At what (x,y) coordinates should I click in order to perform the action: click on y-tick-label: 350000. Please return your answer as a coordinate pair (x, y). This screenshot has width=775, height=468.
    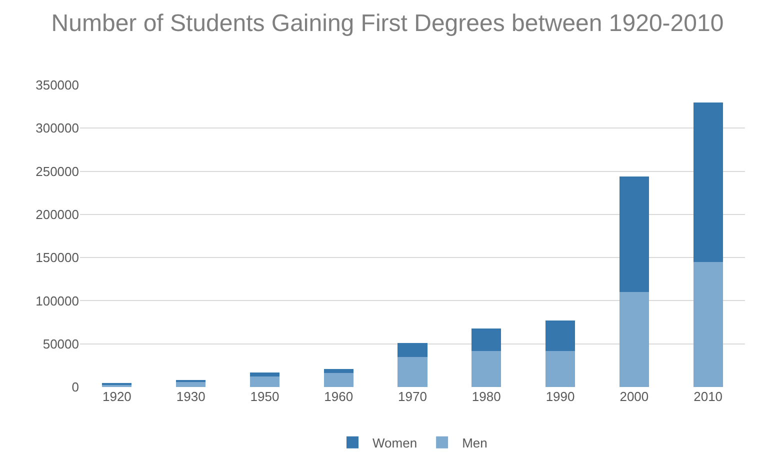
    Looking at the image, I should click on (57, 85).